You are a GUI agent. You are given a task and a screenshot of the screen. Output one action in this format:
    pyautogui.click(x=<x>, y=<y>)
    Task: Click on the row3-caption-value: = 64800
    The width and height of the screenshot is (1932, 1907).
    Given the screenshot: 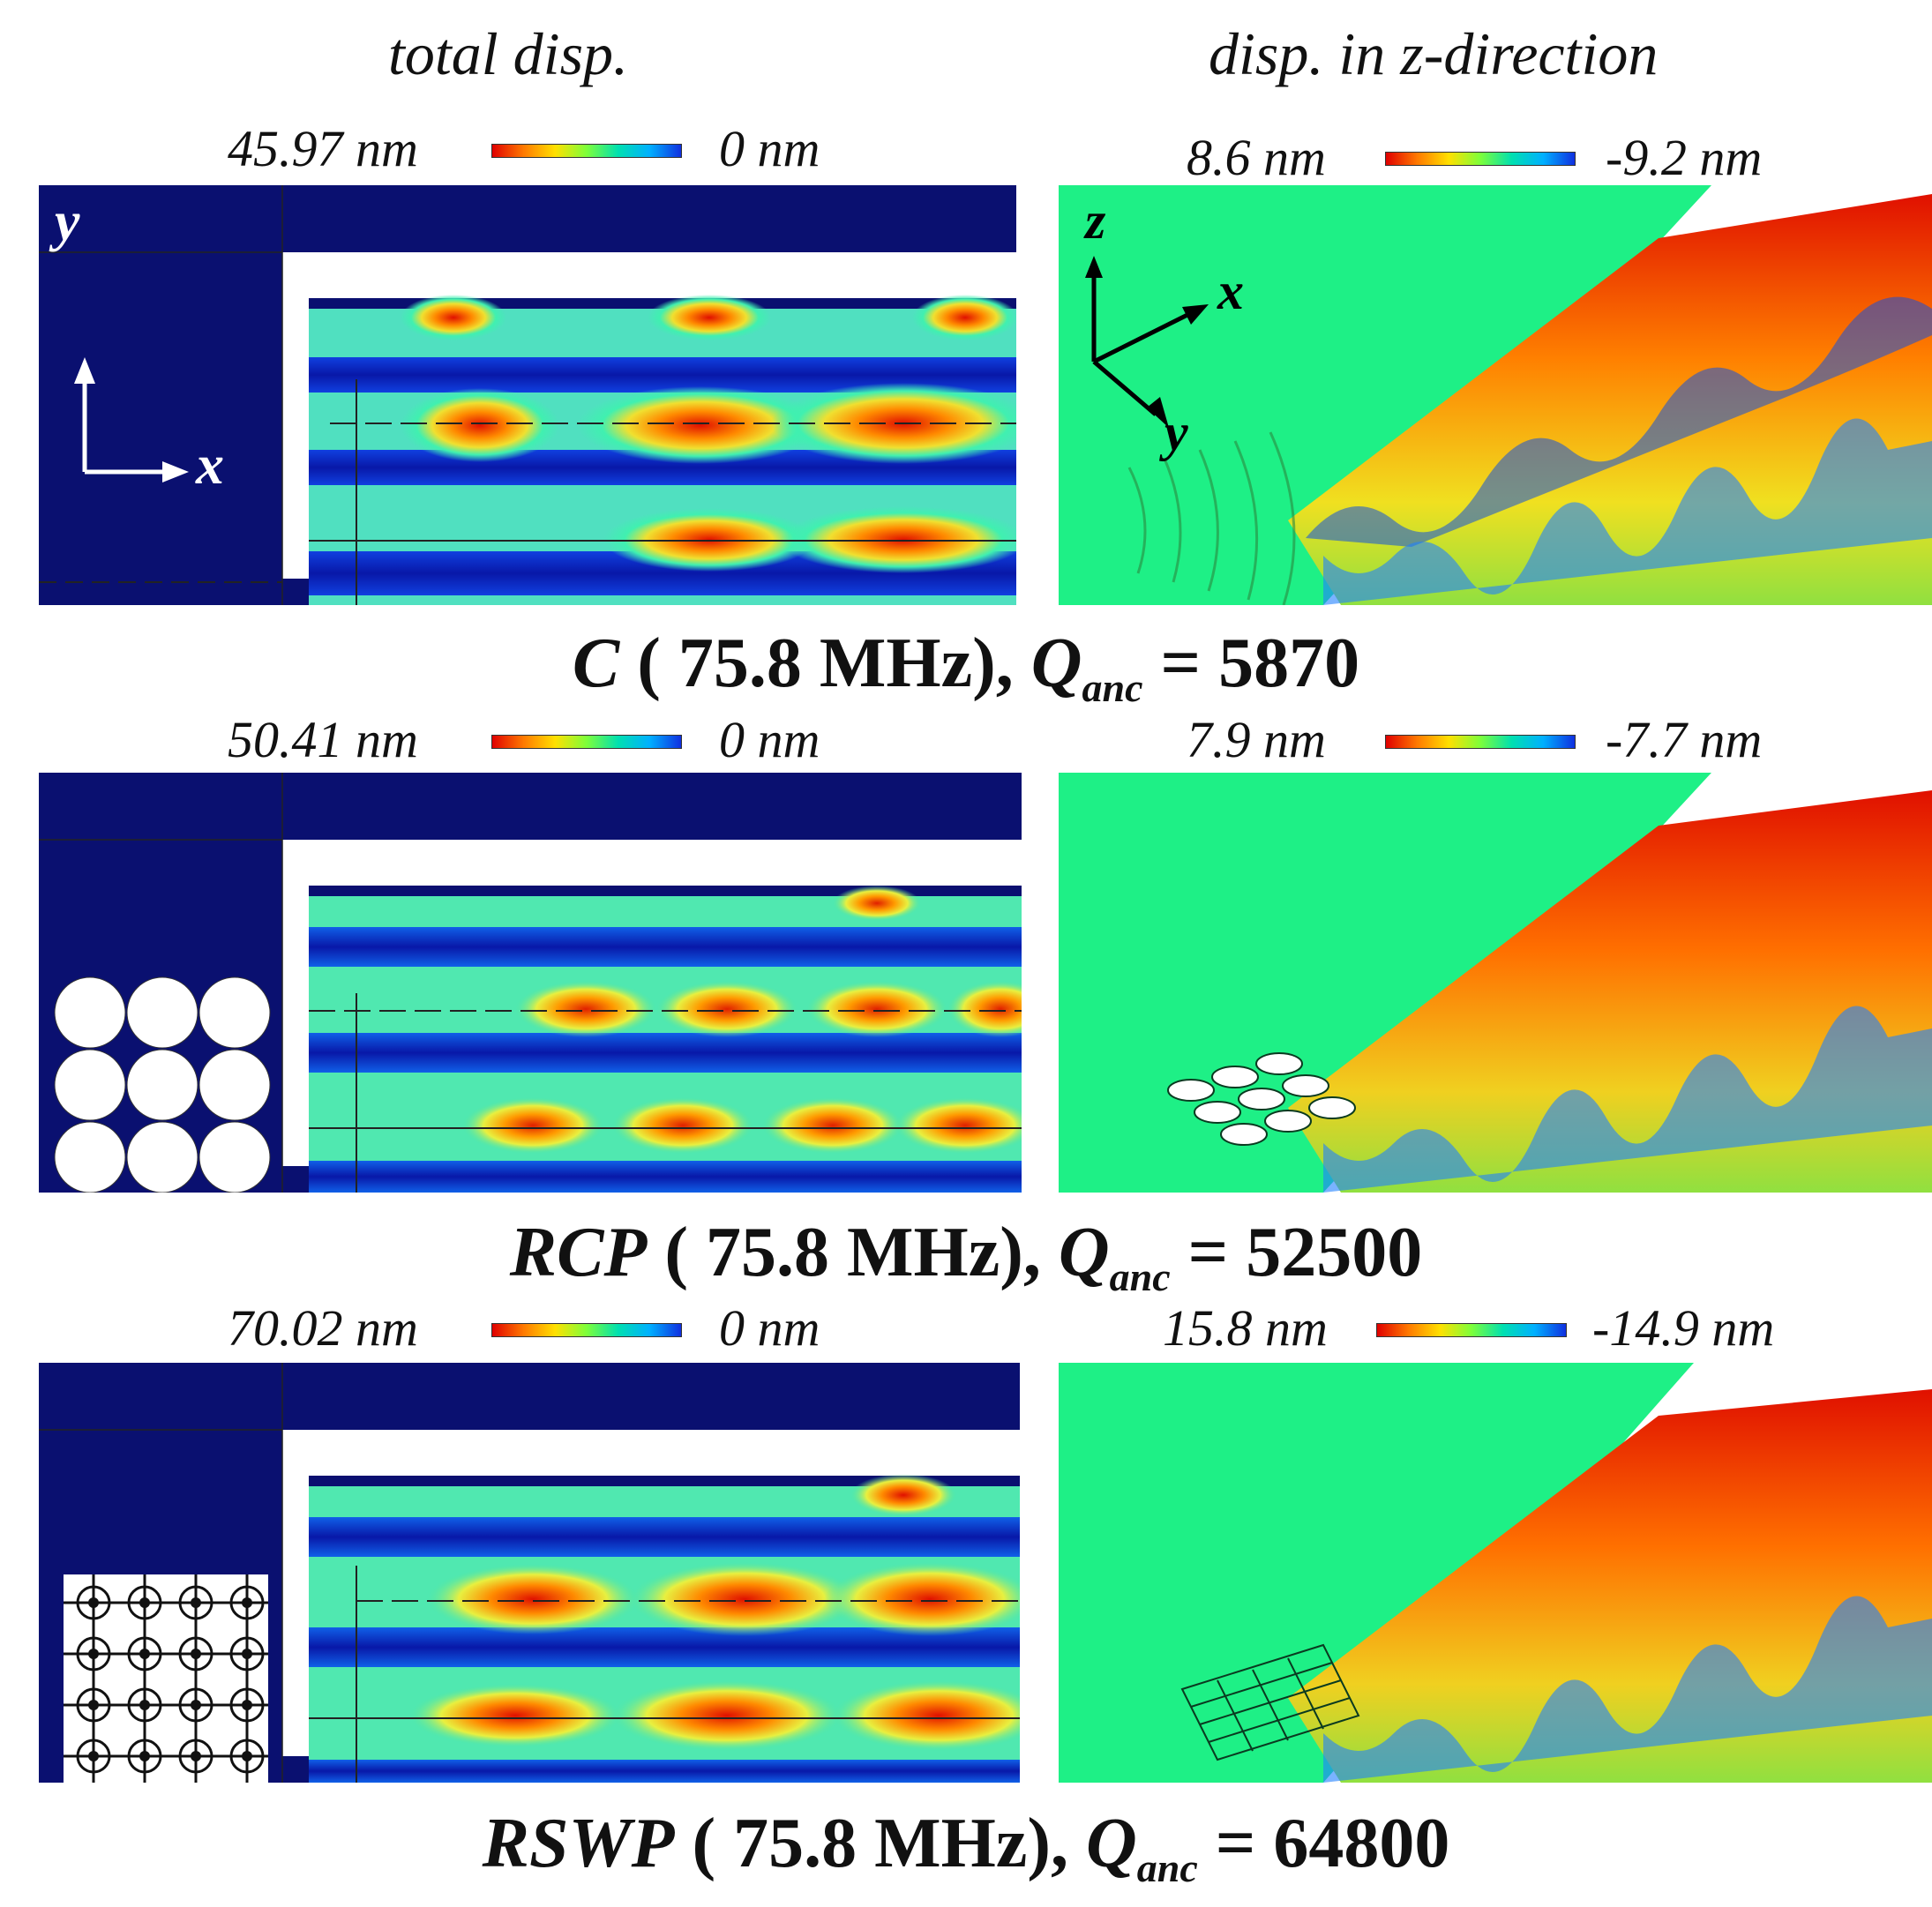 What is the action you would take?
    pyautogui.click(x=1324, y=1844)
    